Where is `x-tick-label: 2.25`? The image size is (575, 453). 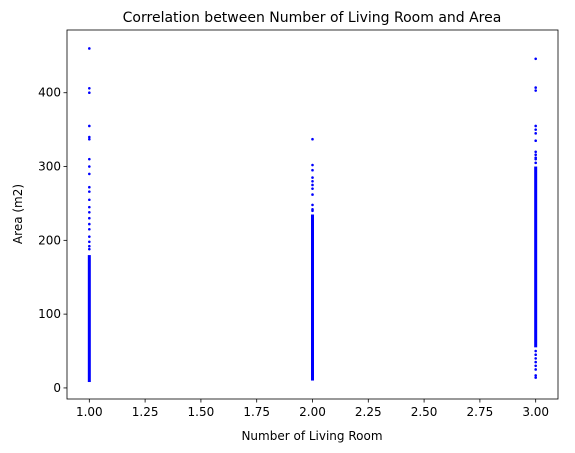
x-tick-label: 2.25 is located at coordinates (368, 412).